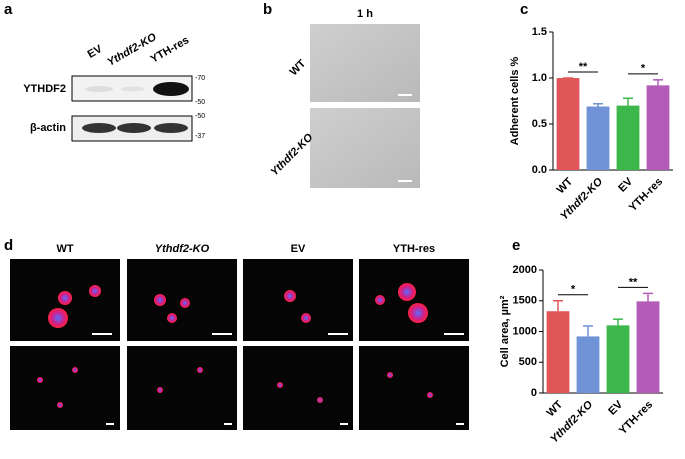 This screenshot has height=459, width=685. What do you see at coordinates (525, 270) in the screenshot?
I see `y-tick-label: 2000` at bounding box center [525, 270].